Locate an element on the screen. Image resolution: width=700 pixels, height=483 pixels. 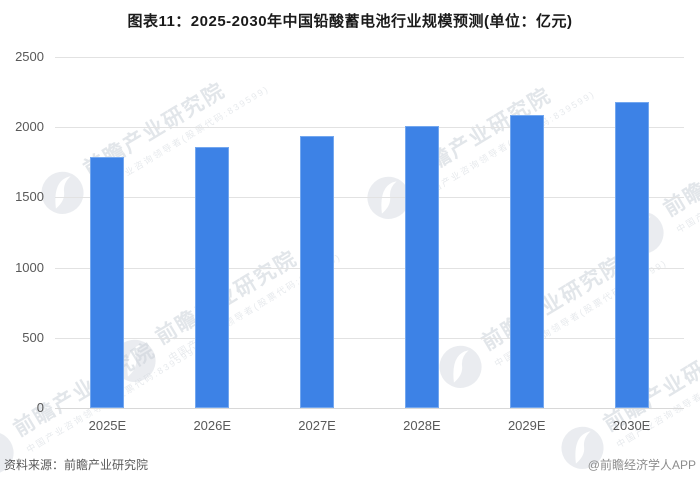
y-tick-label-2500: 2500 is located at coordinates (29, 56).